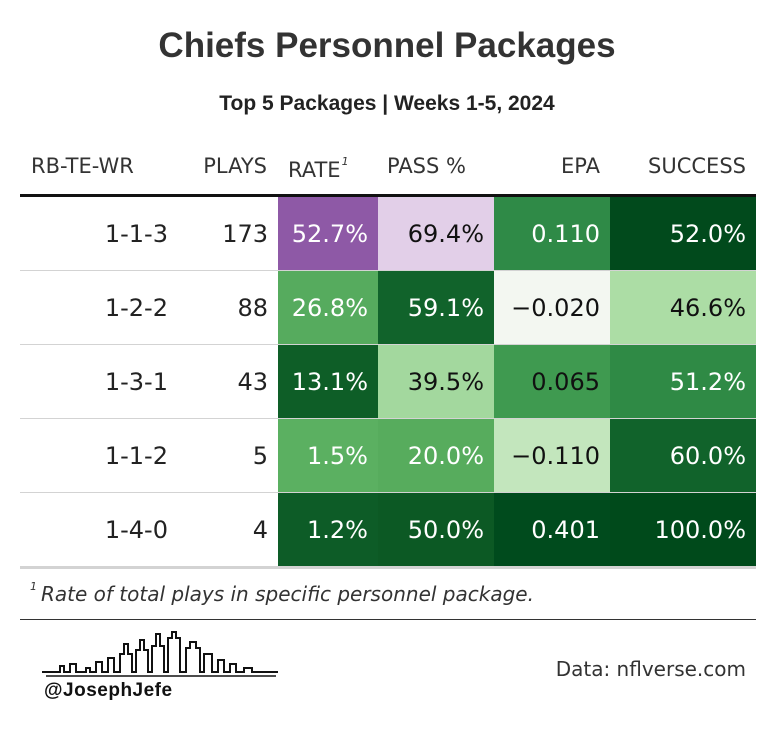 The image size is (774, 740). Describe the element at coordinates (328, 308) in the screenshot. I see `table-cell-rate: 26.8%` at that location.